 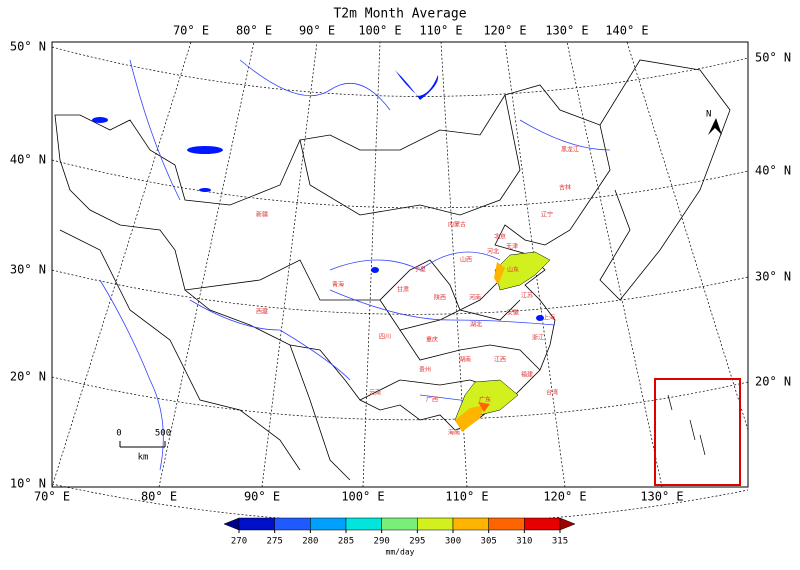 I want to click on province-label: 山东, so click(x=513, y=270).